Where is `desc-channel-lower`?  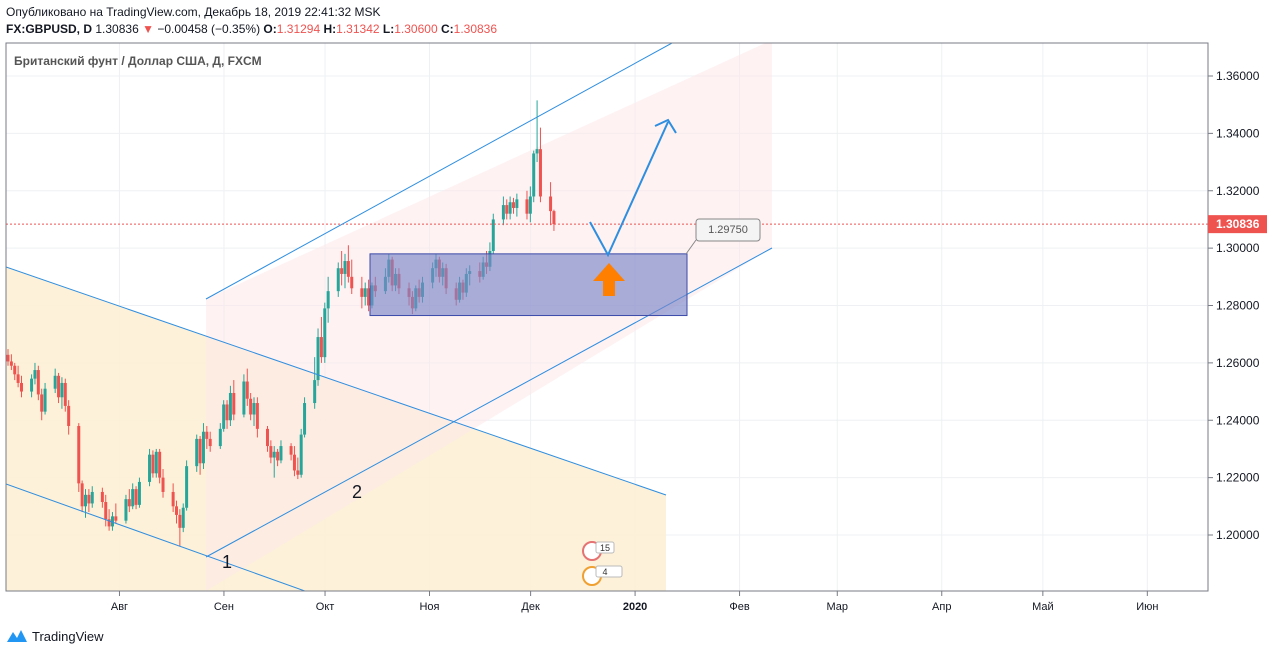 desc-channel-lower is located at coordinates (156, 537).